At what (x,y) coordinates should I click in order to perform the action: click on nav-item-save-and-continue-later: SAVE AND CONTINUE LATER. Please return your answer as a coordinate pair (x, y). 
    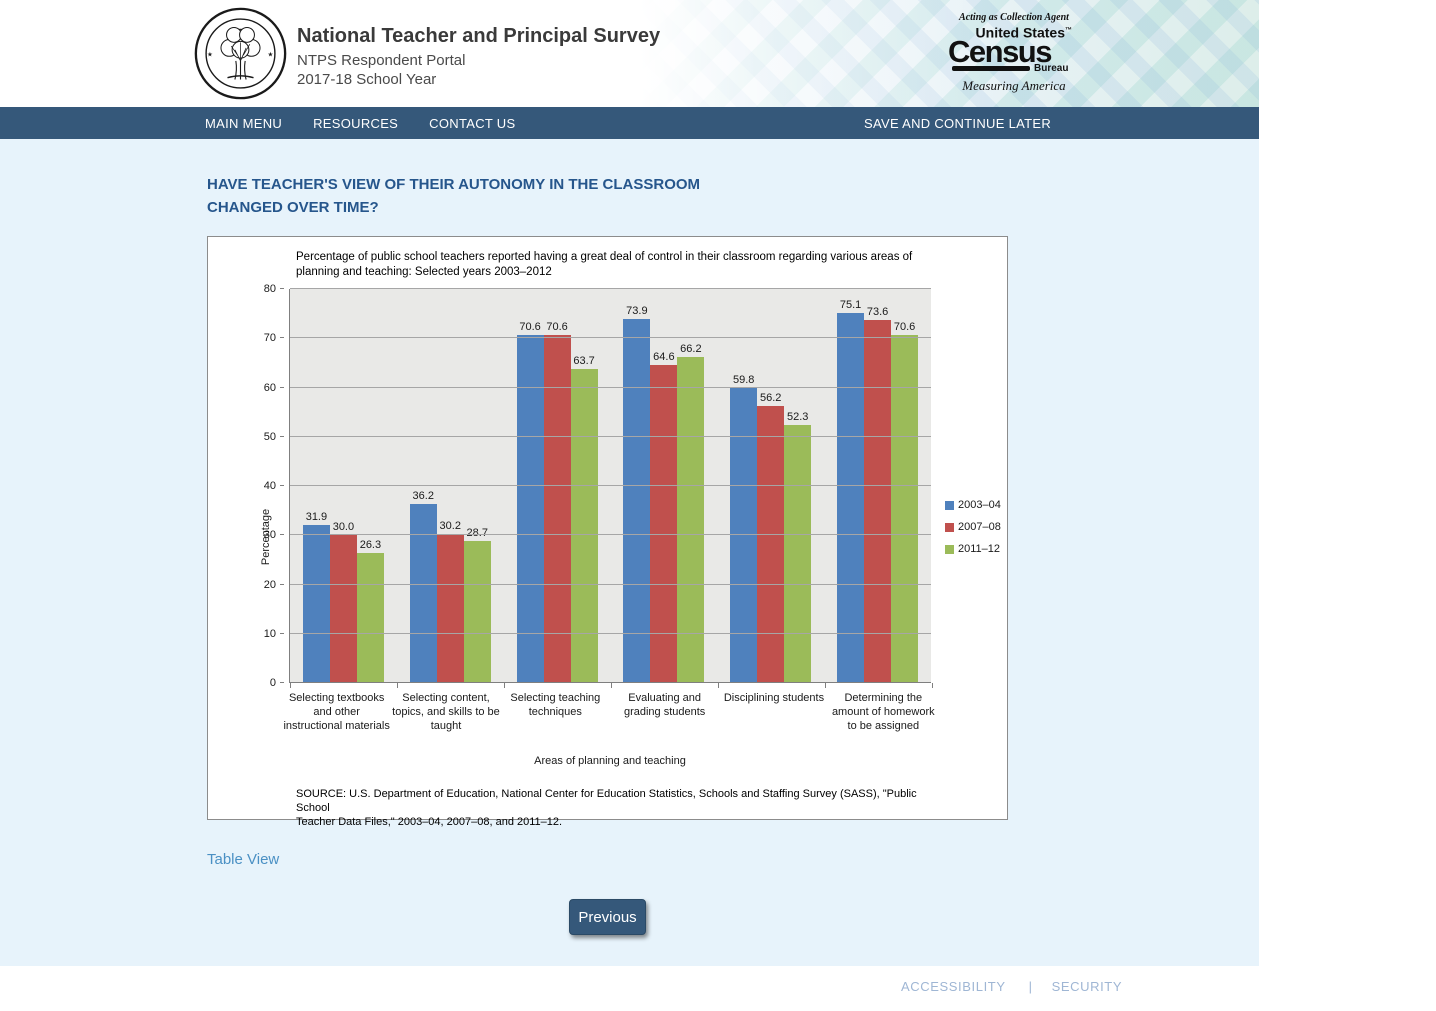
    Looking at the image, I should click on (958, 123).